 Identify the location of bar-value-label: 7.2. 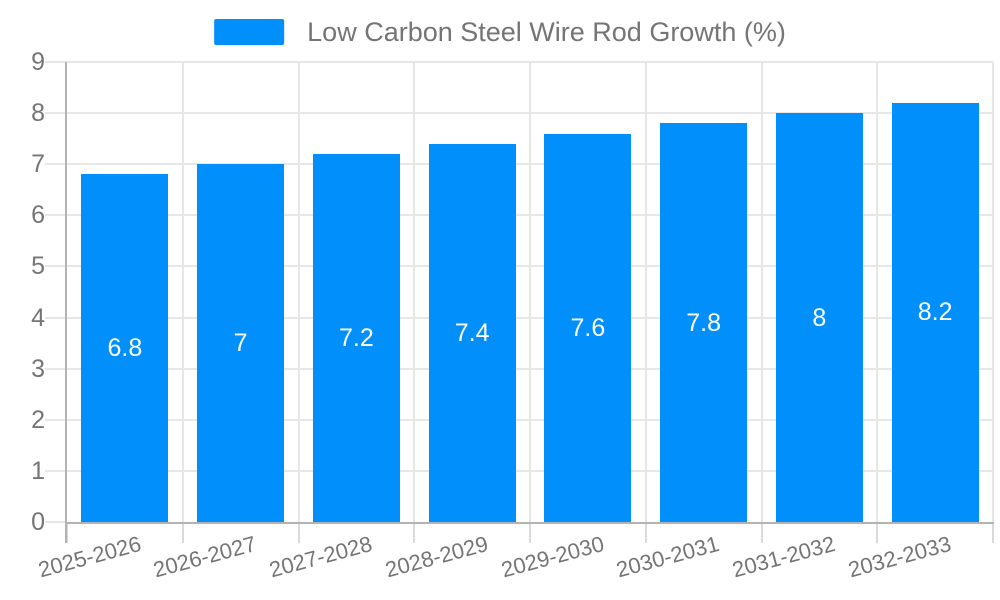
(356, 338).